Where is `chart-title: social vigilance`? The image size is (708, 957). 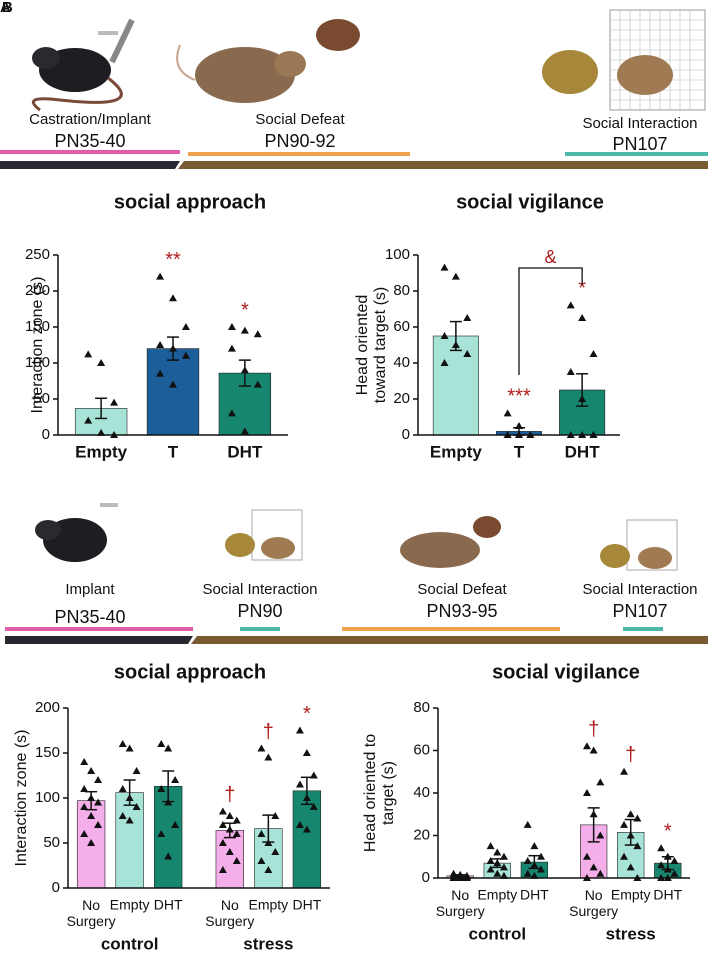
chart-title: social vigilance is located at coordinates (530, 202).